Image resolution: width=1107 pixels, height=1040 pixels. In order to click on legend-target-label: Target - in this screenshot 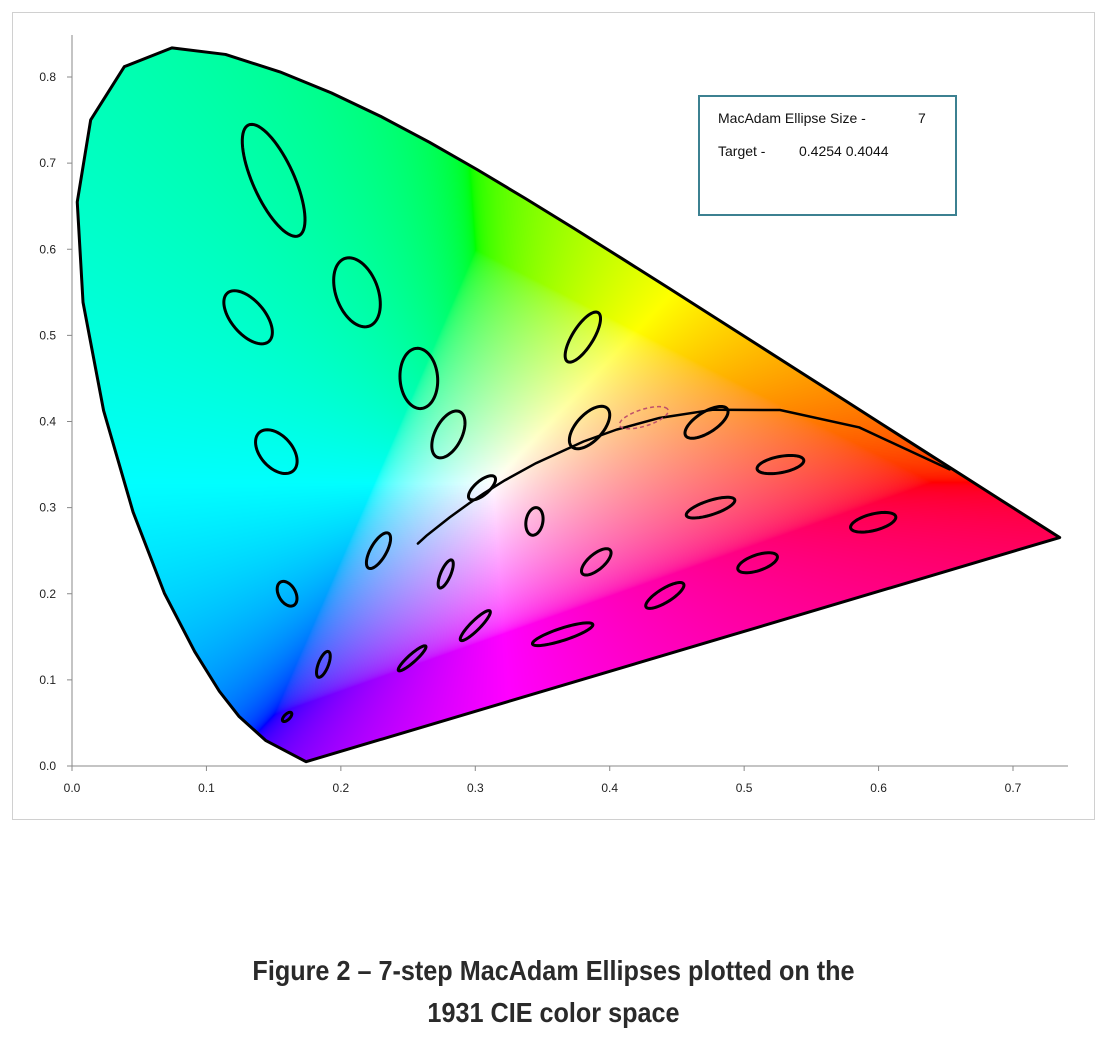, I will do `click(742, 151)`.